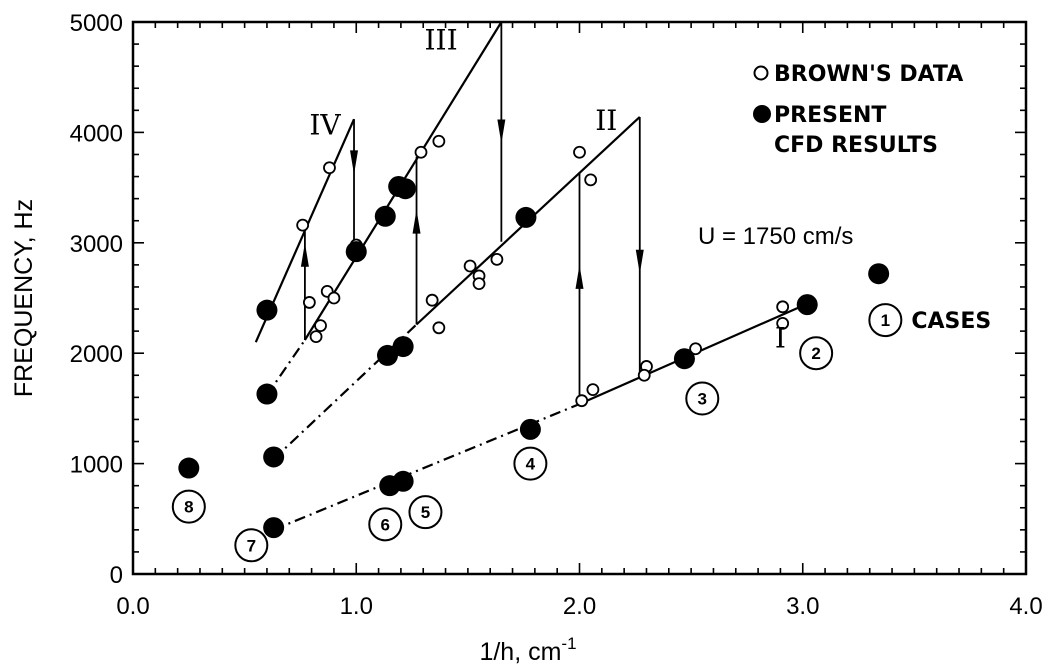 The height and width of the screenshot is (669, 1056). Describe the element at coordinates (802, 606) in the screenshot. I see `x-tick-label: 3.0` at that location.